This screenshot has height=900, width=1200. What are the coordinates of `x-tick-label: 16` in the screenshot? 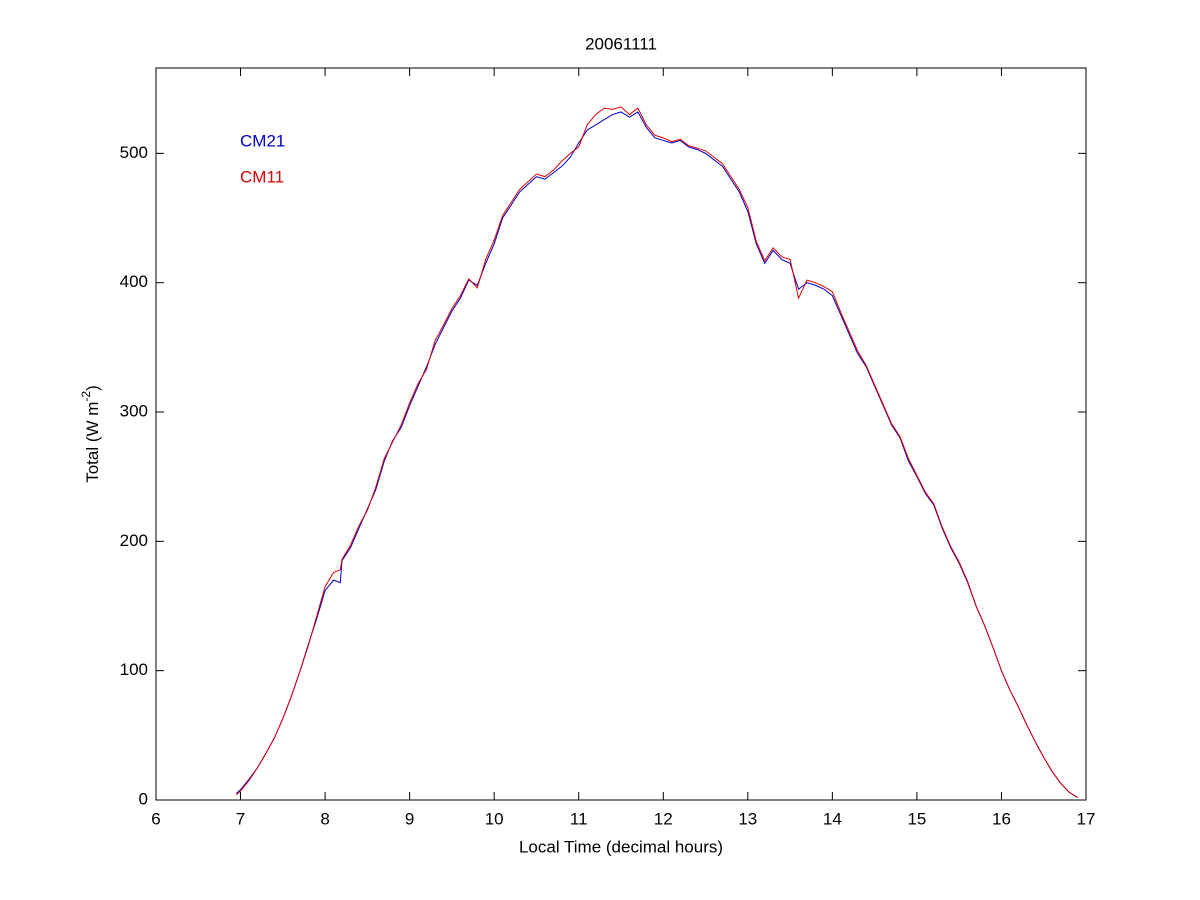 It's located at (1001, 818).